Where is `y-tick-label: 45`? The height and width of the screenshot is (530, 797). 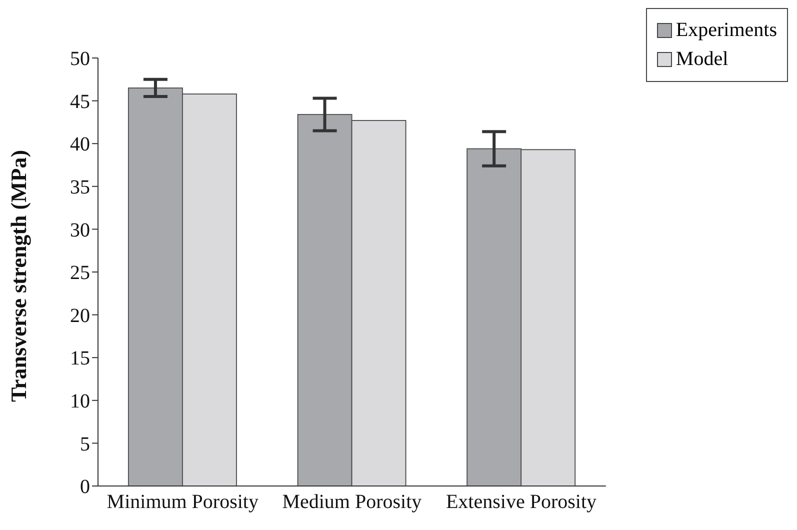 y-tick-label: 45 is located at coordinates (80, 101).